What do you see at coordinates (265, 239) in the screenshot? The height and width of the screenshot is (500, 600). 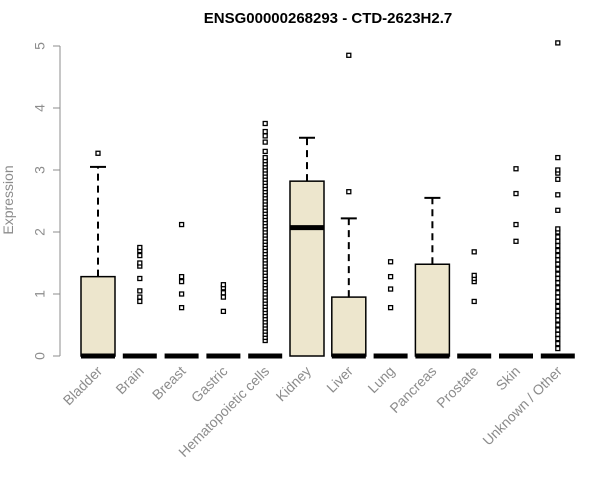 I see `box-hematopoietic-cells` at bounding box center [265, 239].